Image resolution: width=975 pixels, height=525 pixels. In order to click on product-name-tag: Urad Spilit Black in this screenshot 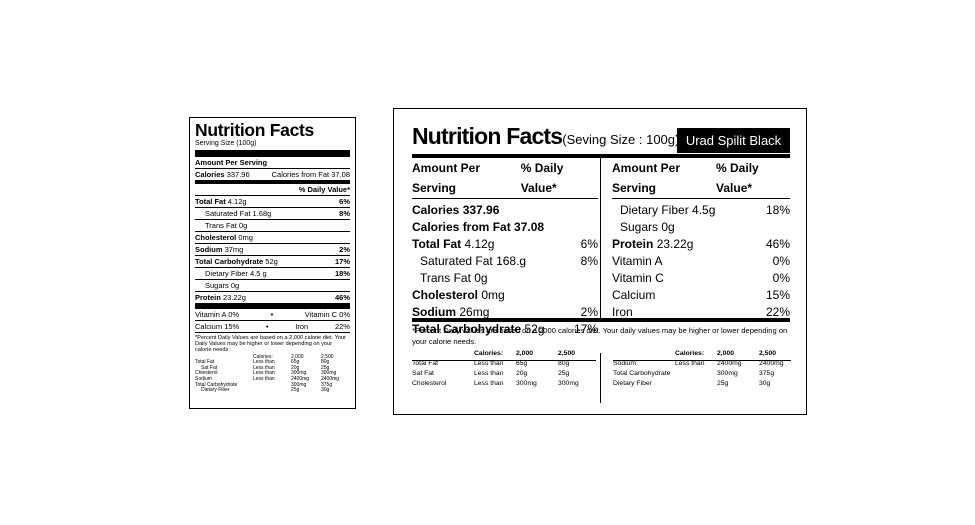, I will do `click(733, 140)`.